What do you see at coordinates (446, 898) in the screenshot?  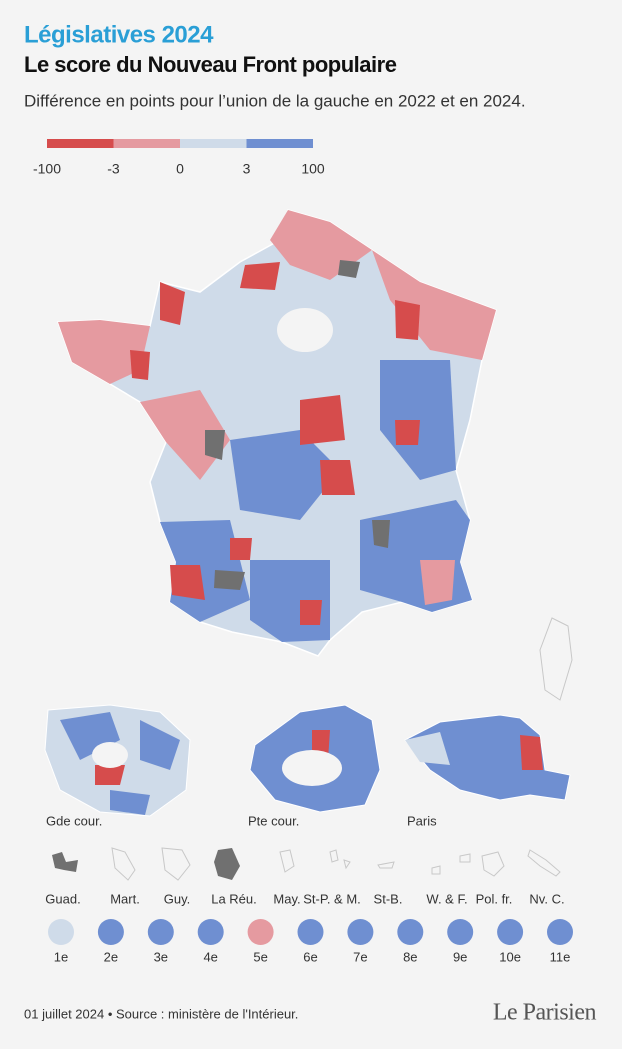 I see `overseas-label: W. & F.` at bounding box center [446, 898].